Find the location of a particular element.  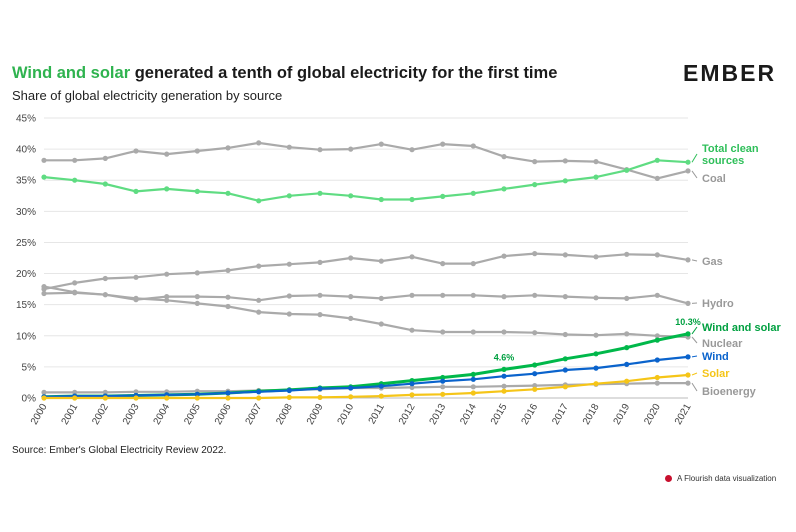

x-tick-label: 2021 is located at coordinates (683, 414).